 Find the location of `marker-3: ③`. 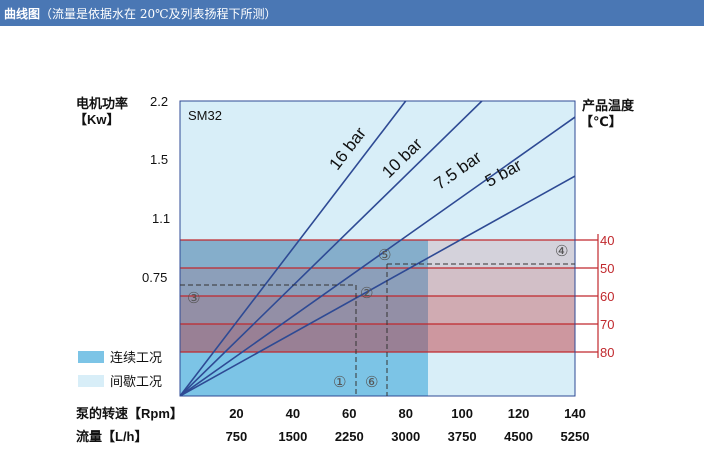

marker-3: ③ is located at coordinates (193, 298).